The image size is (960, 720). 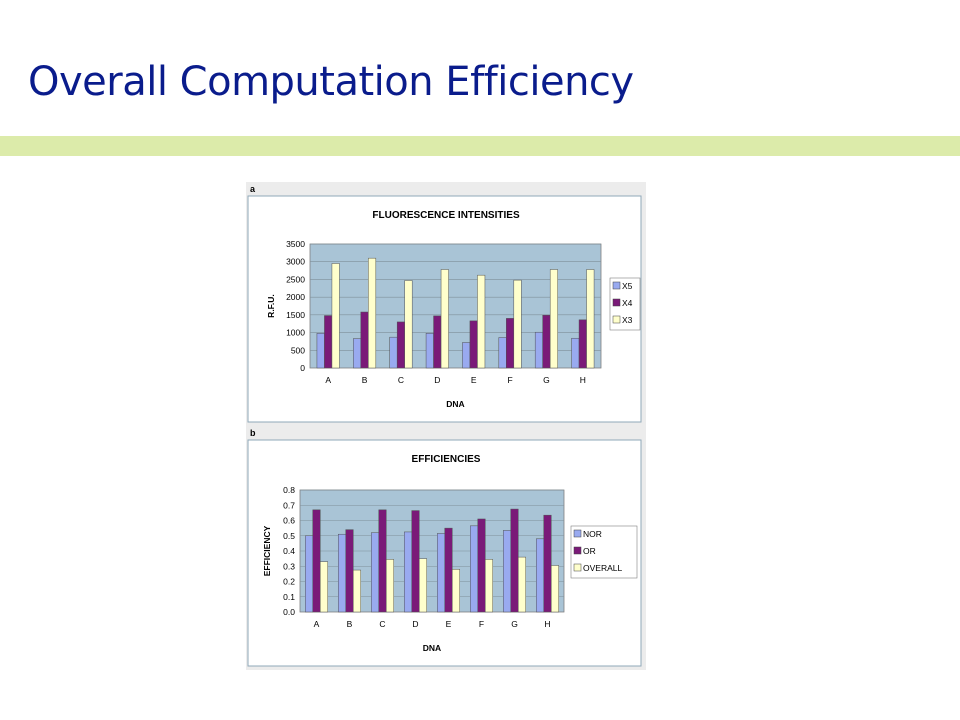 What do you see at coordinates (331, 82) in the screenshot?
I see `slide-title: Overall Computation Efficiency` at bounding box center [331, 82].